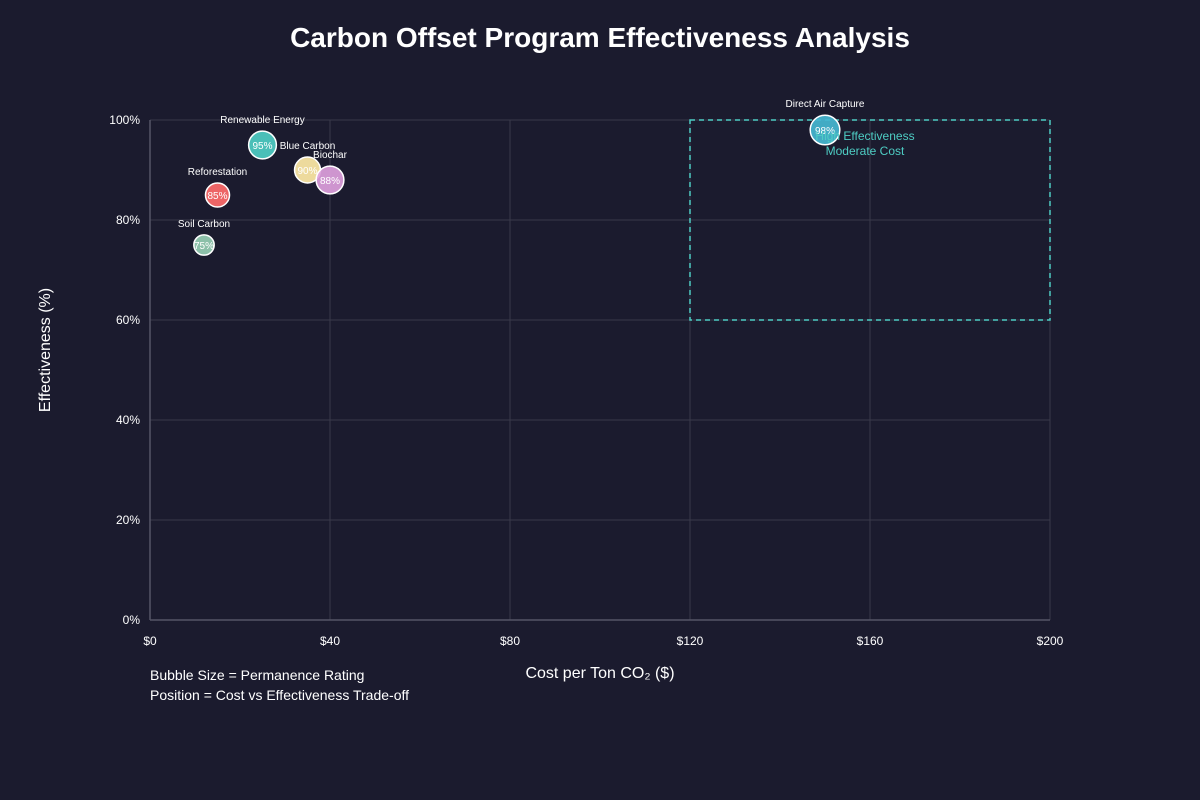 Image resolution: width=1200 pixels, height=800 pixels. Describe the element at coordinates (128, 320) in the screenshot. I see `y-tick-label: 60%` at that location.